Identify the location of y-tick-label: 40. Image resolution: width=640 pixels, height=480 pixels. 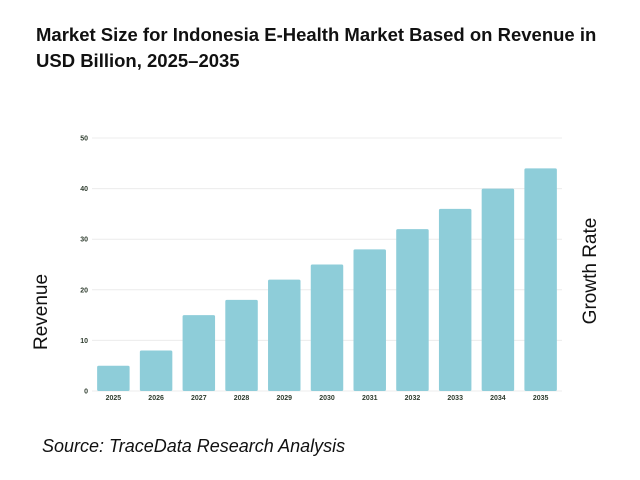
(84, 189).